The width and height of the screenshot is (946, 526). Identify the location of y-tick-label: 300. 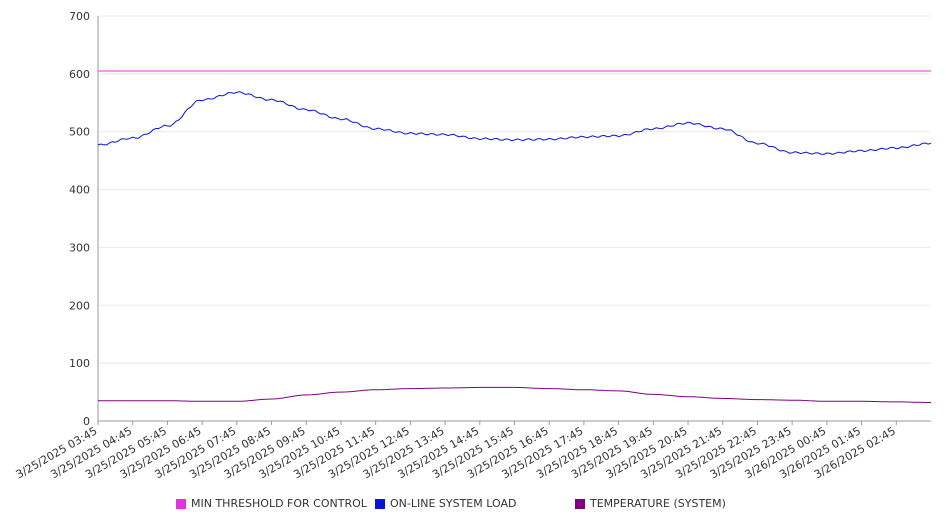
(79, 247).